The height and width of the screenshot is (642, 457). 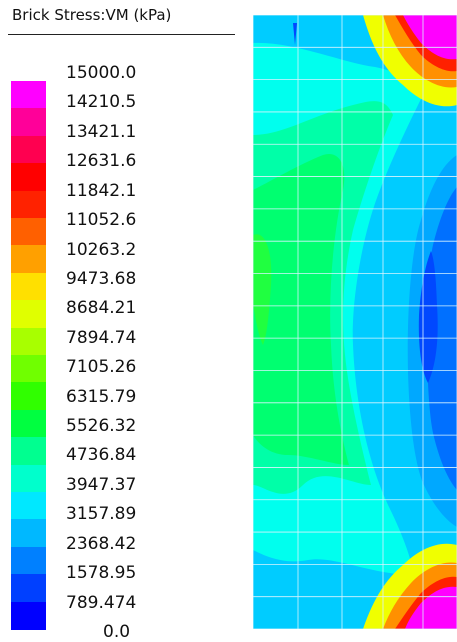 I want to click on color-scale-value: 14210.5, so click(x=101, y=102).